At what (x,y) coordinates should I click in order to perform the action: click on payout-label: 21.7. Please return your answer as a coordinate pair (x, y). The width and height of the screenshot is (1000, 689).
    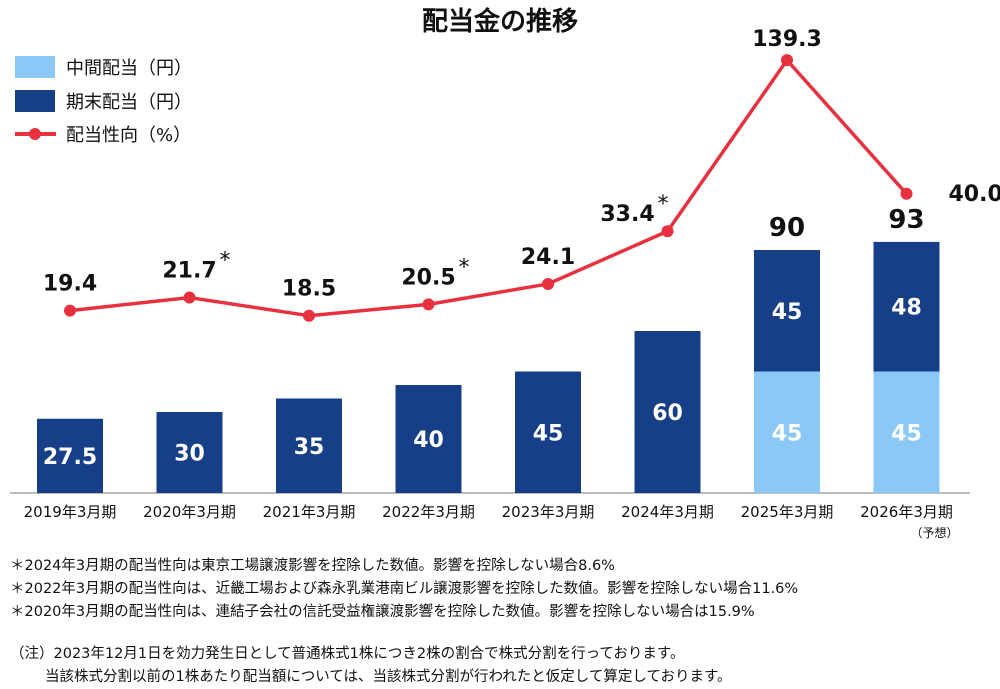
    Looking at the image, I should click on (189, 271).